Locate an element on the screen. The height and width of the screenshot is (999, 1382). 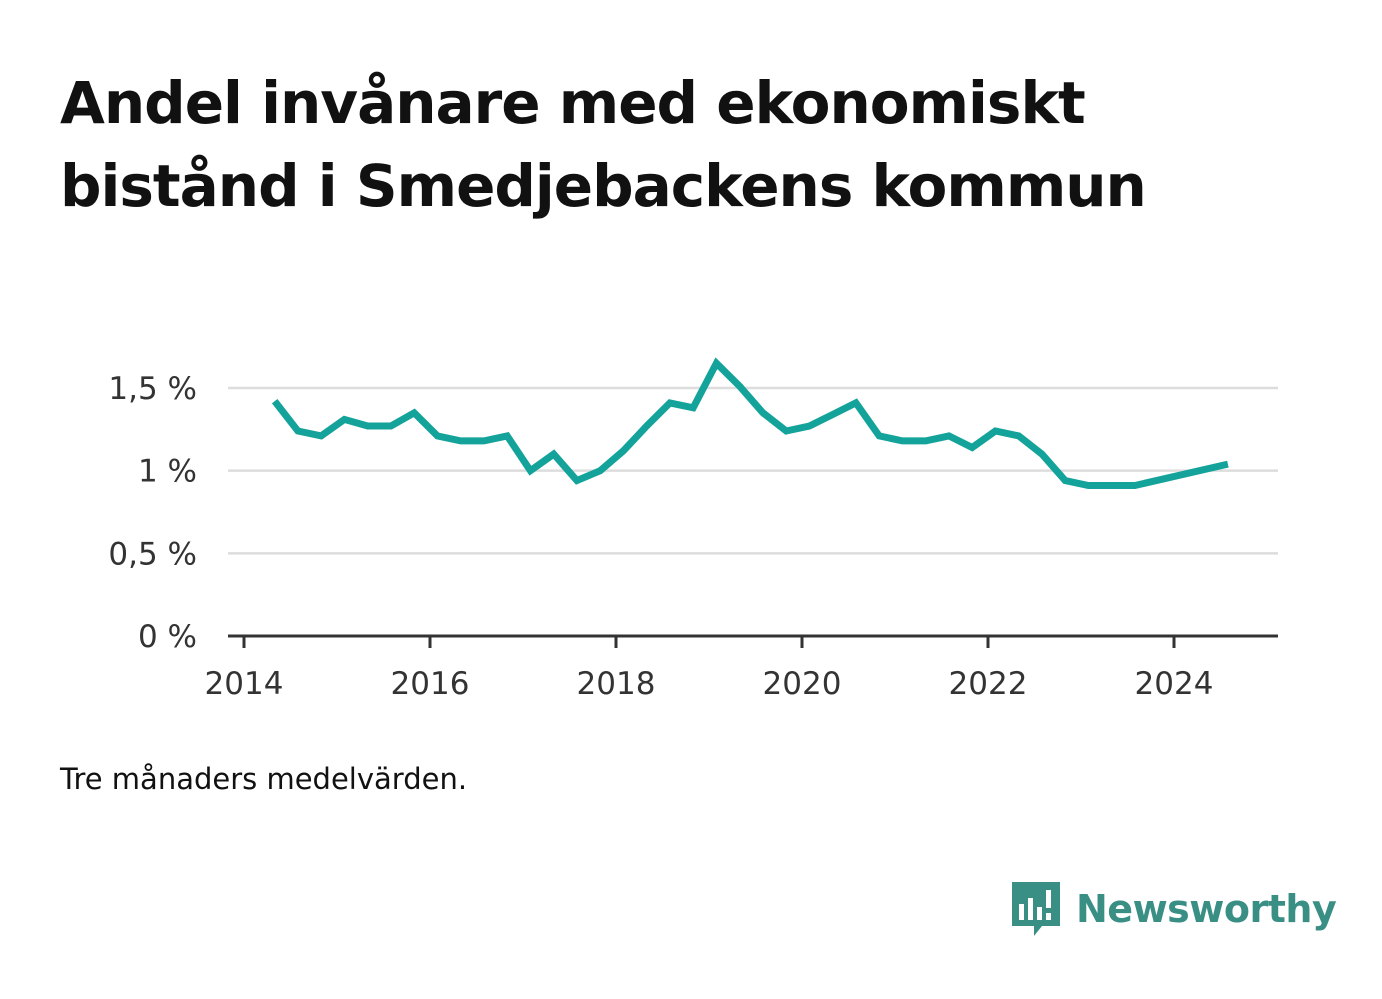
bar-chart-speech-bubble-icon is located at coordinates (1036, 909).